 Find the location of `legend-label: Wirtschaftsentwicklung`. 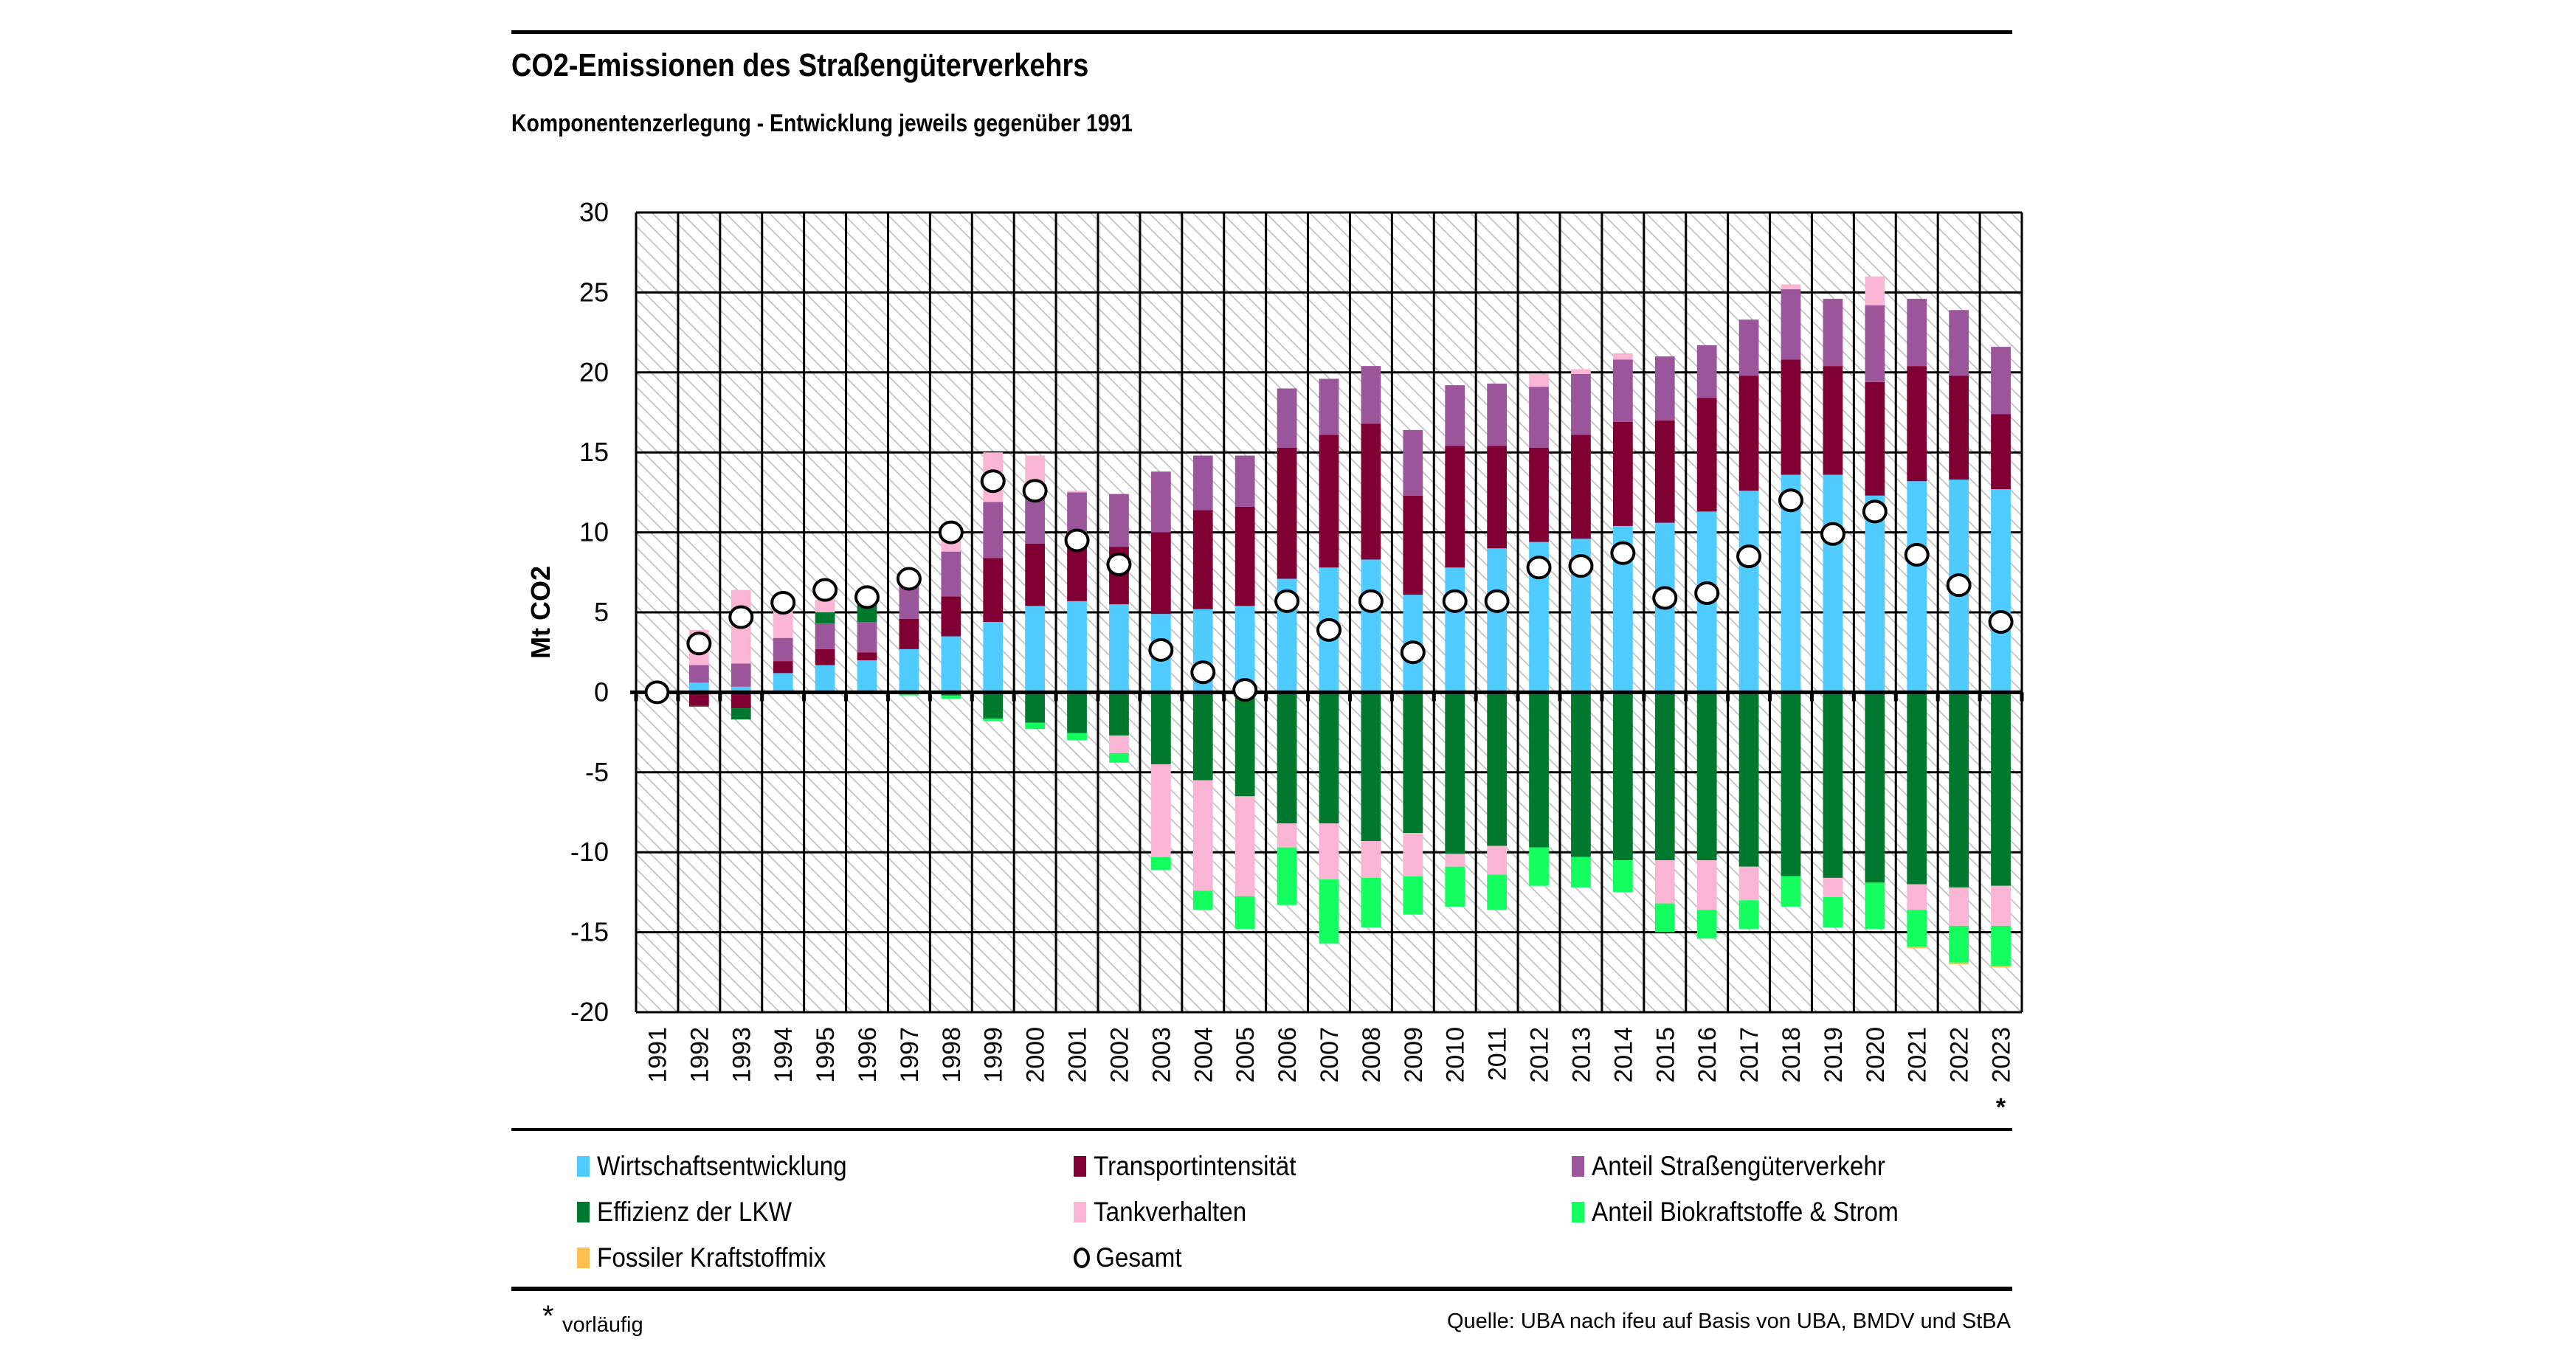

legend-label: Wirtschaftsentwicklung is located at coordinates (722, 1166).